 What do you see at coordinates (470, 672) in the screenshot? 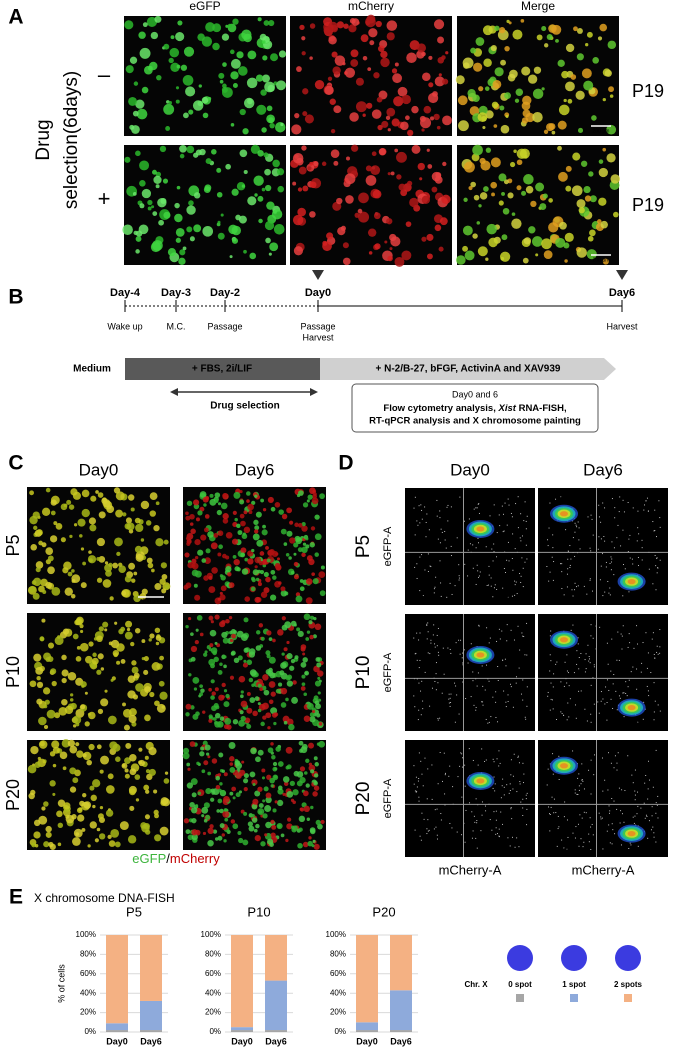
I see `flow-plot` at bounding box center [470, 672].